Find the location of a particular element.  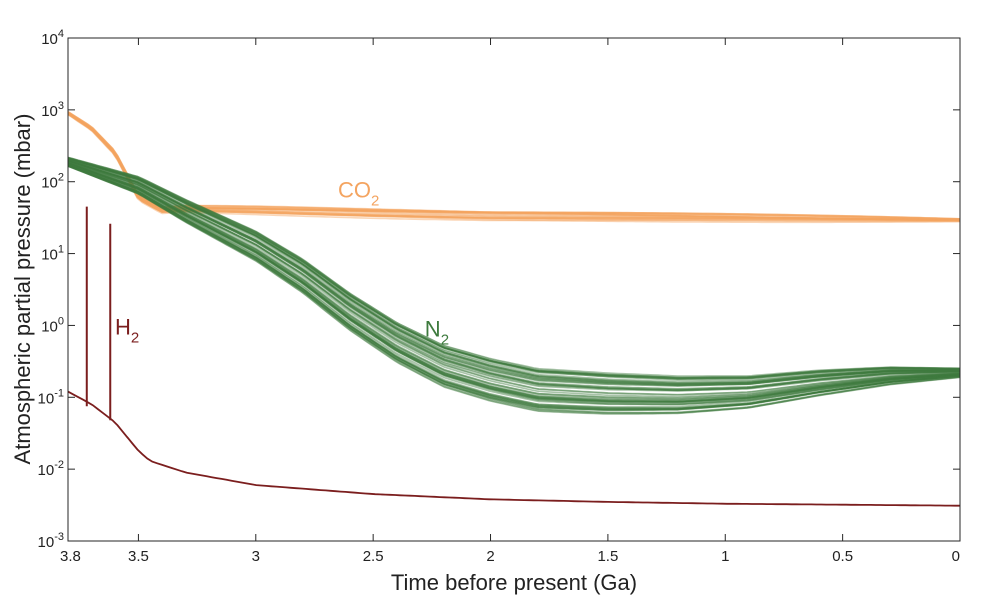

y-tick-label-2: 10⁻¹ is located at coordinates (51, 397).